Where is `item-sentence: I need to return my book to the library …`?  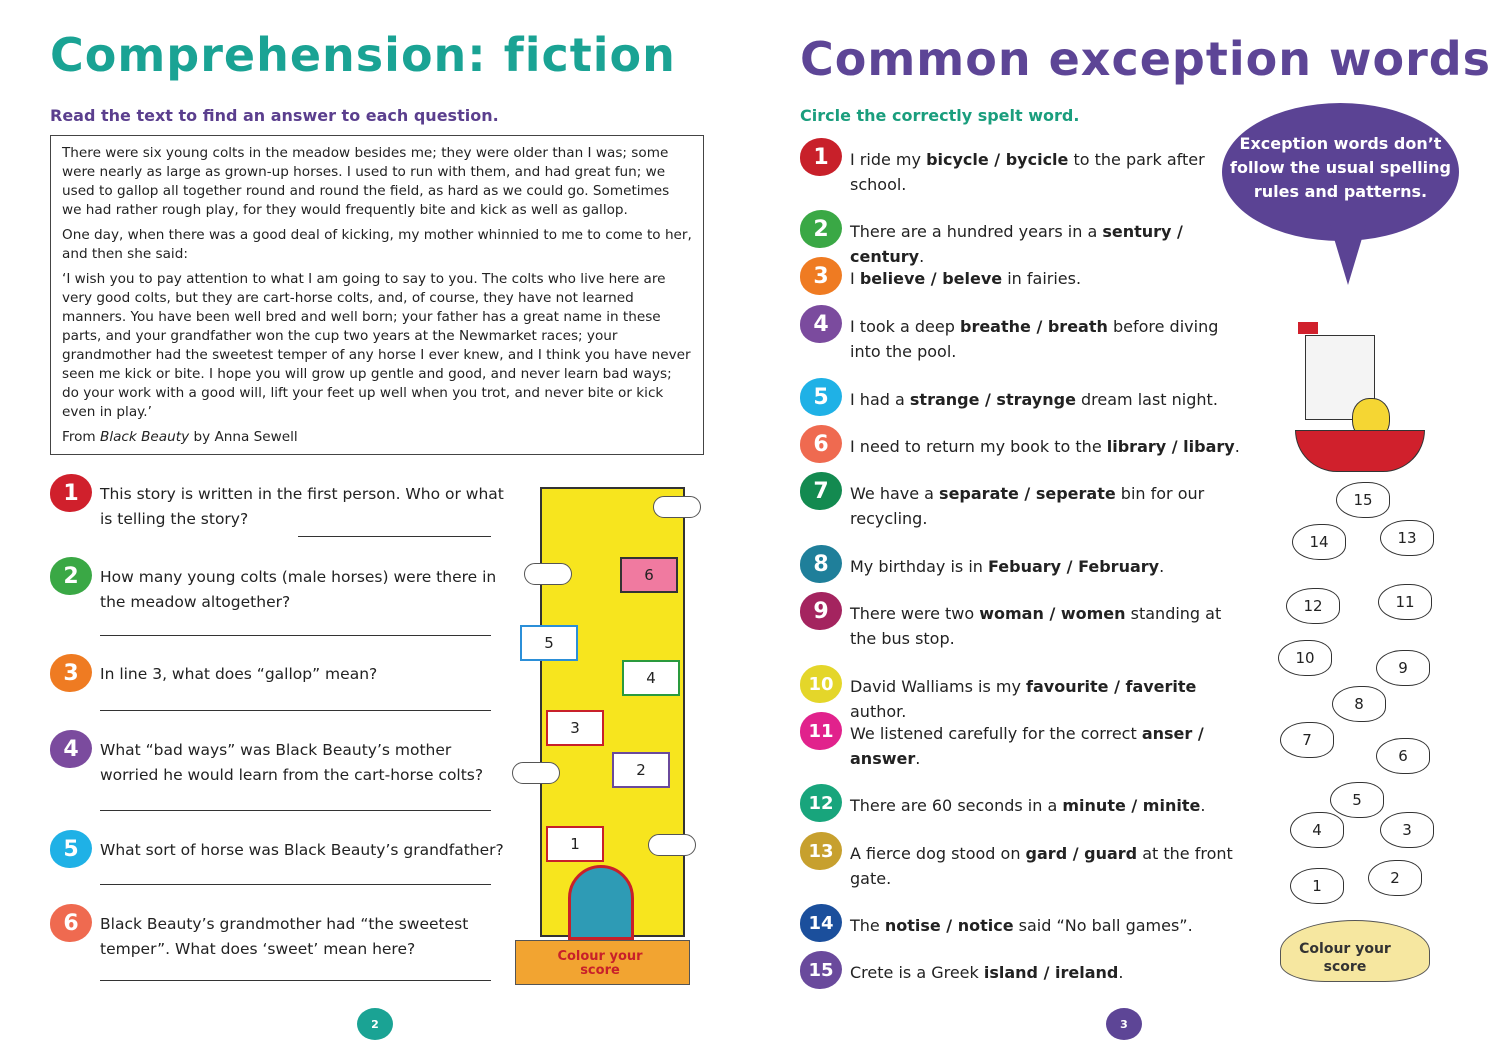
item-sentence: I need to return my book to the library … is located at coordinates (1050, 446).